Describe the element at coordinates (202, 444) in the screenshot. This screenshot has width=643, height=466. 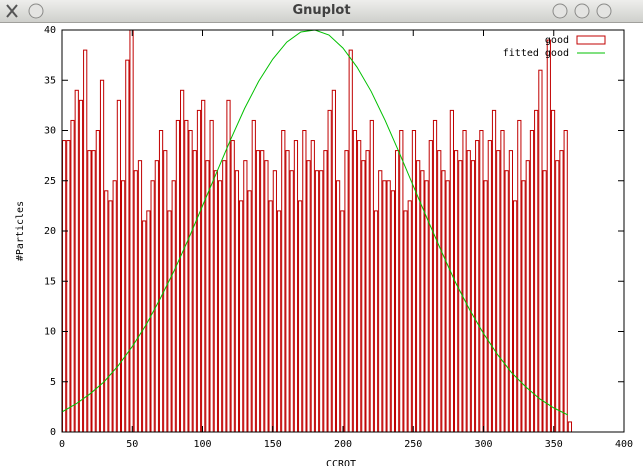
I see `x-tick-label: 100` at that location.